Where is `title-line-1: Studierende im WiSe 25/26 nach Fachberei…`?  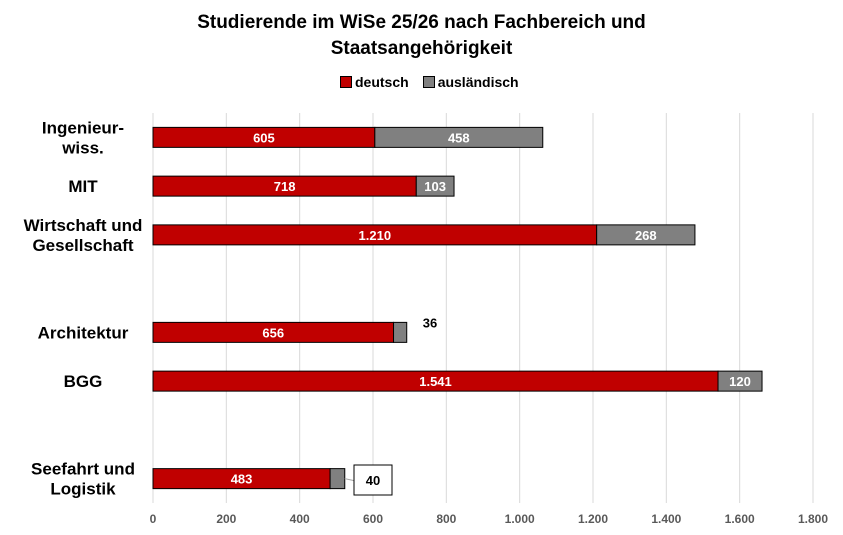 title-line-1: Studierende im WiSe 25/26 nach Fachberei… is located at coordinates (421, 22).